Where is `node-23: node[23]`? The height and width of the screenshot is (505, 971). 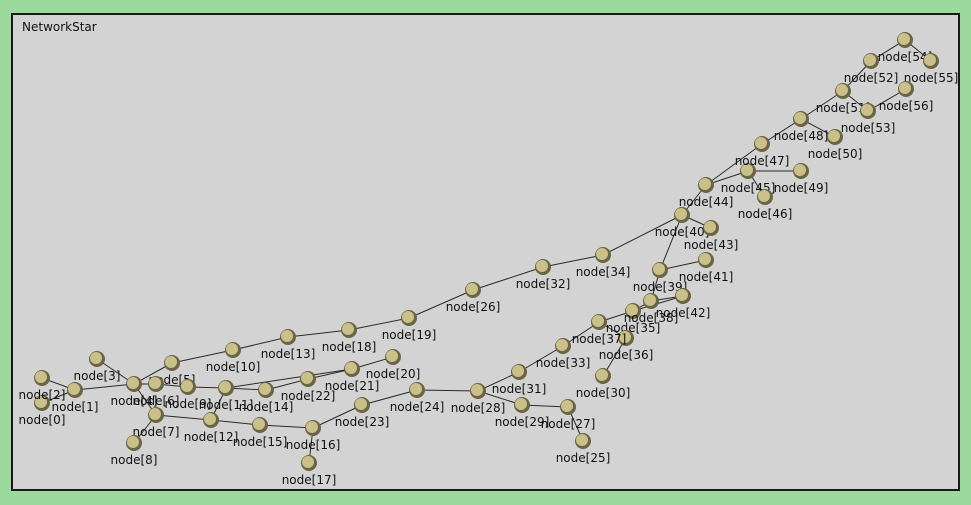
node-23: node[23] is located at coordinates (362, 413).